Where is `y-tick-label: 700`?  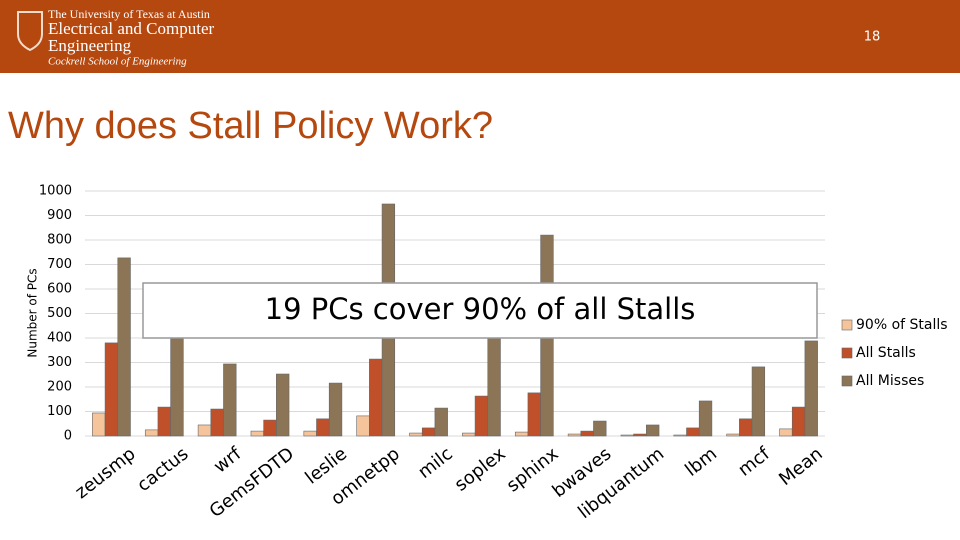
y-tick-label: 700 is located at coordinates (59, 264).